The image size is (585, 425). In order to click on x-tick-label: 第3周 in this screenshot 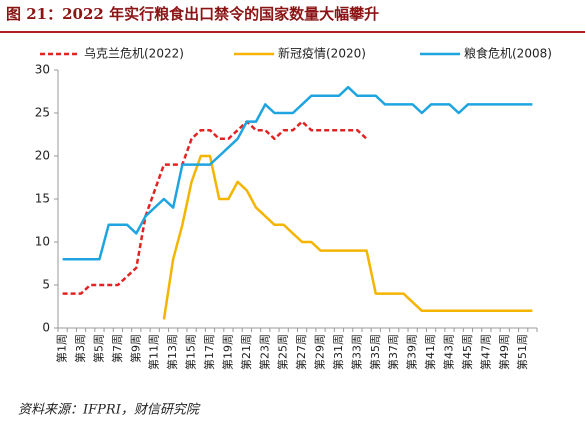, I will do `click(80, 348)`.